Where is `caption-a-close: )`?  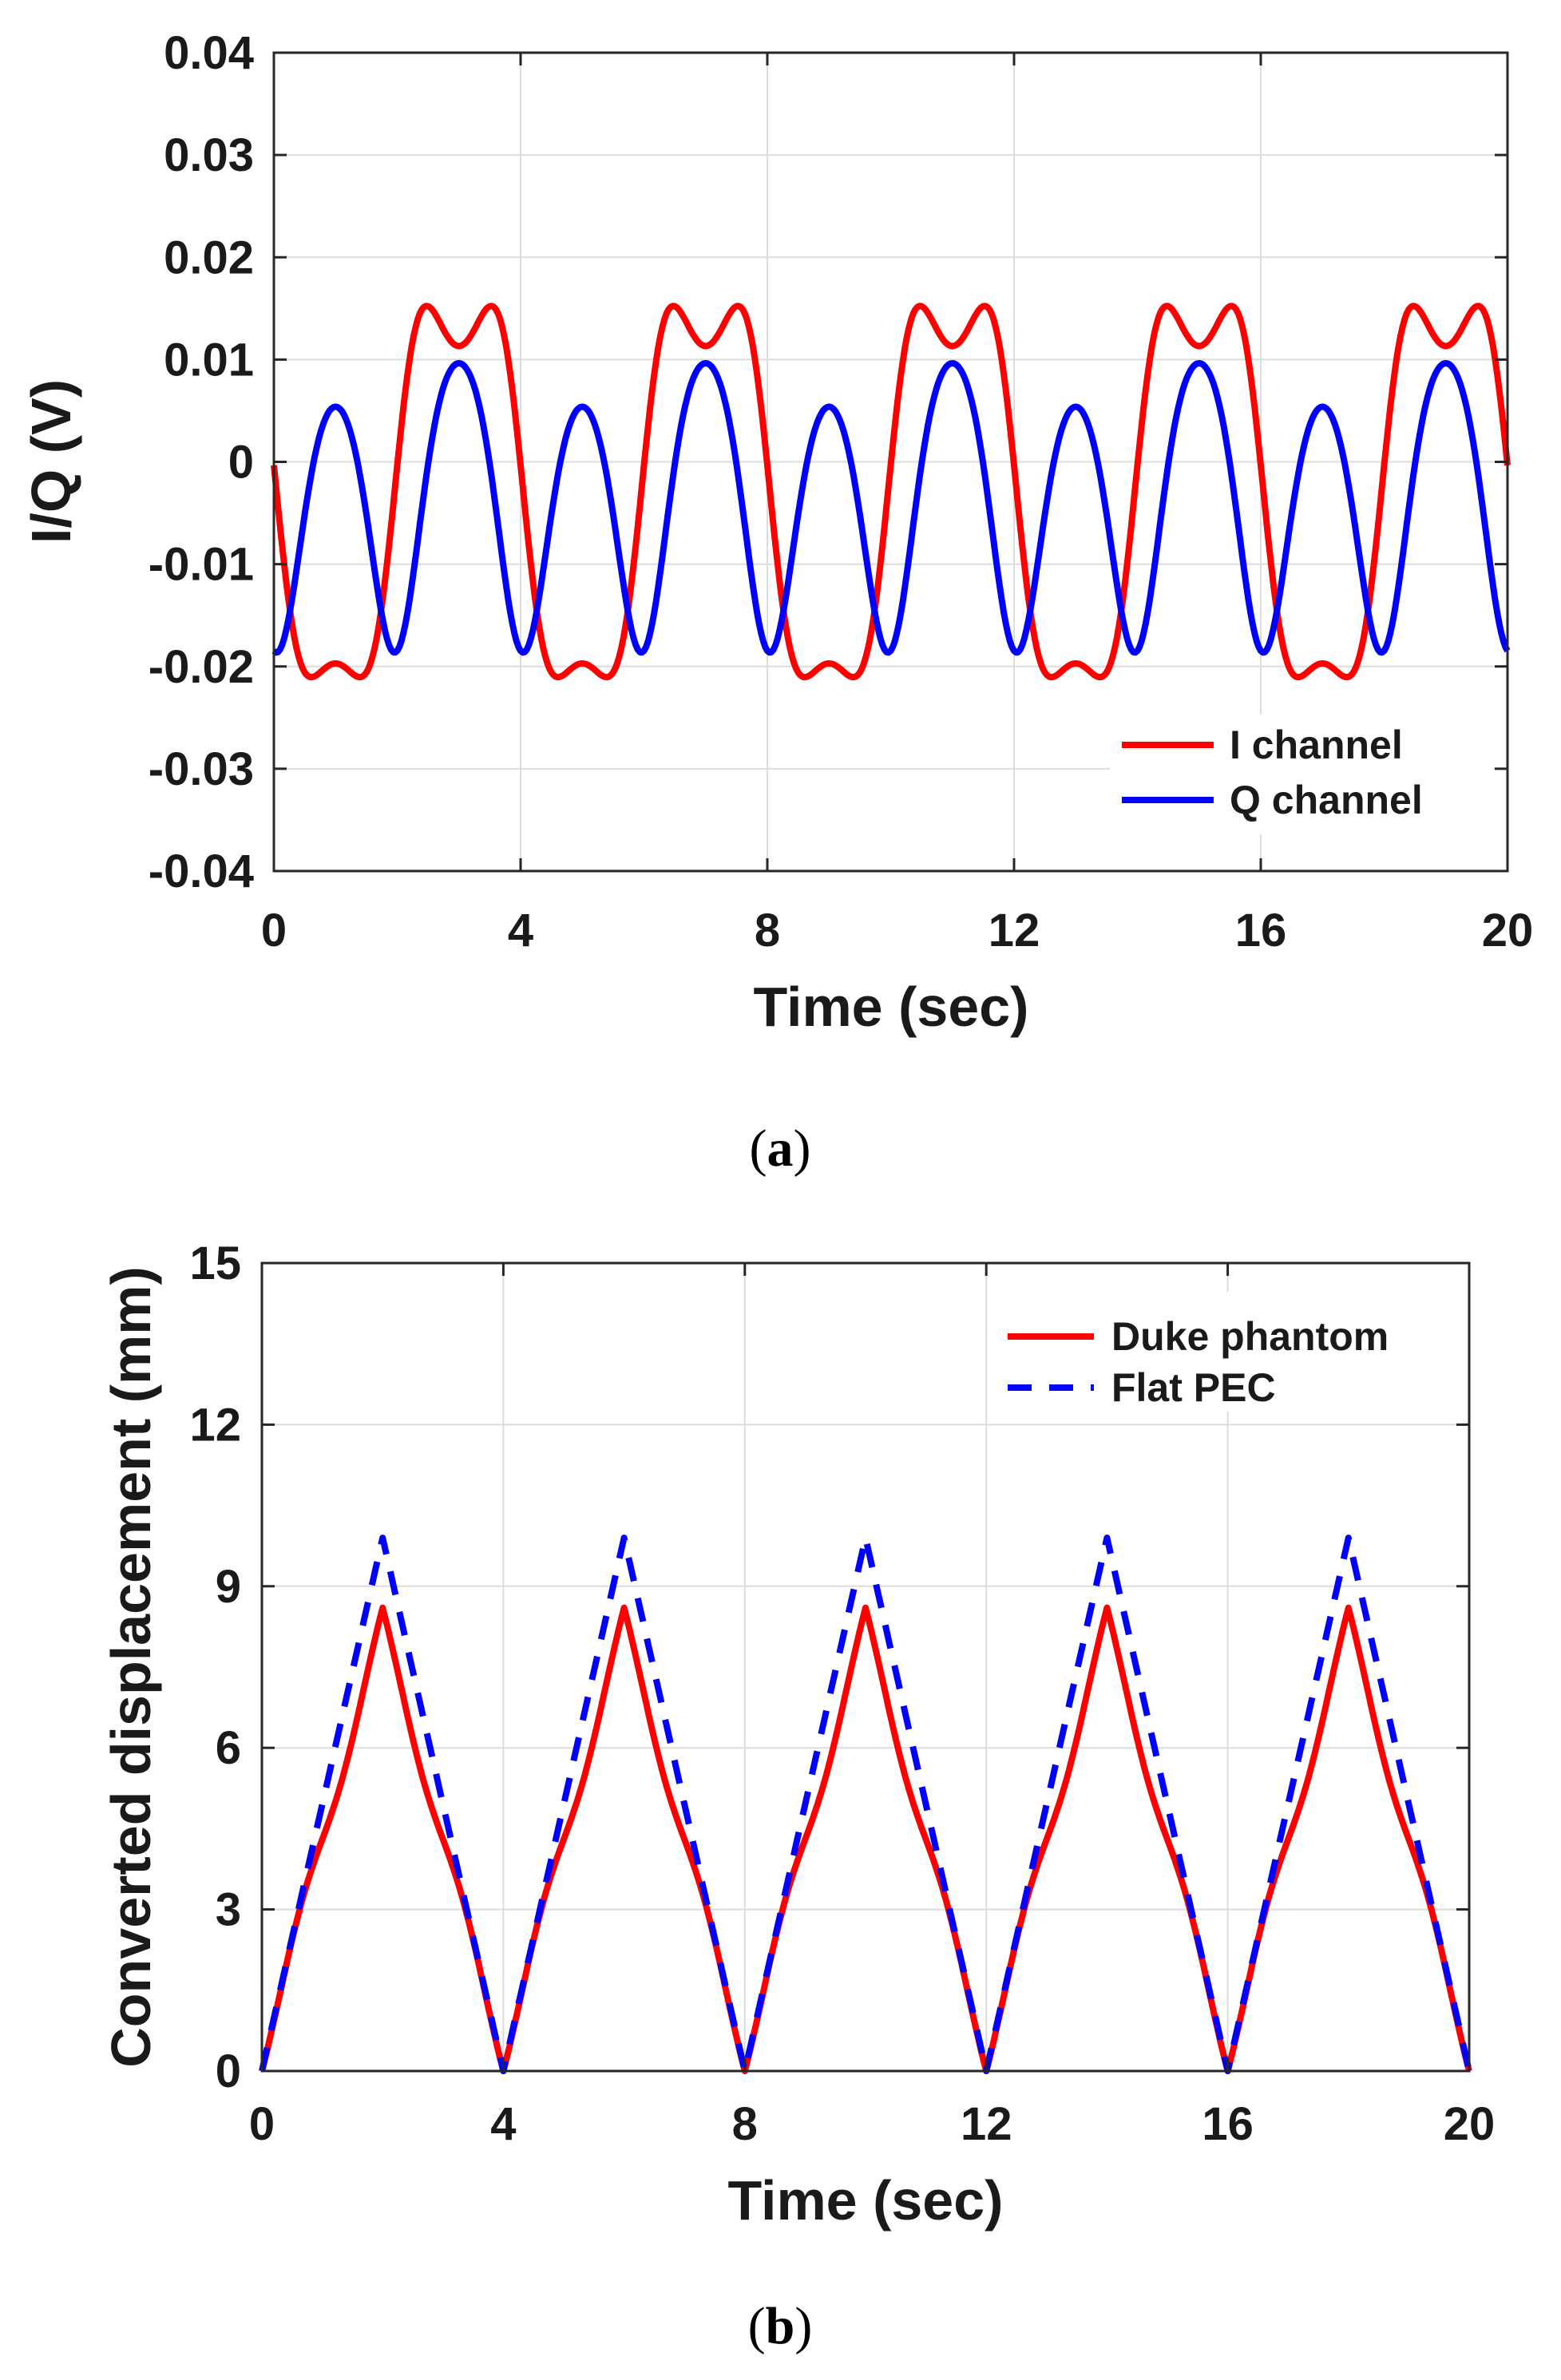 caption-a-close: ) is located at coordinates (802, 1148).